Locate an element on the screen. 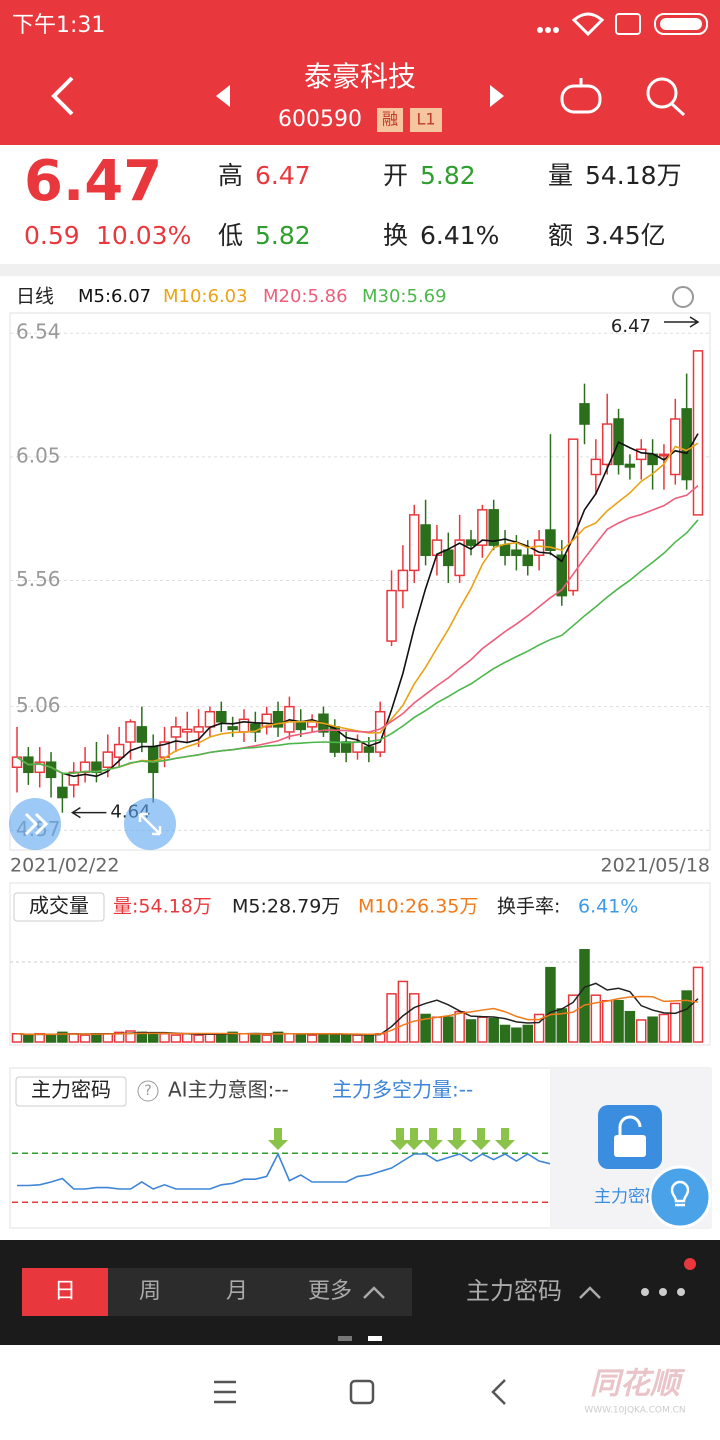 The height and width of the screenshot is (1440, 720). badge: L1 is located at coordinates (425, 119).